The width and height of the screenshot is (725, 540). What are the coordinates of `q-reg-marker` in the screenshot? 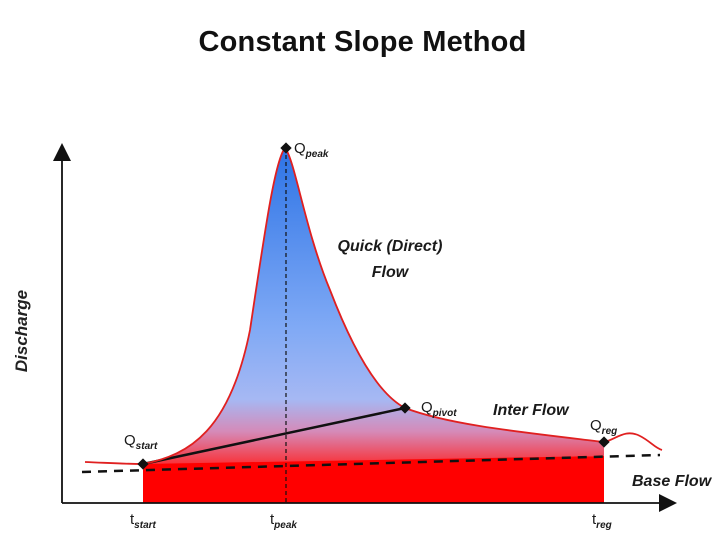 It's located at (604, 442).